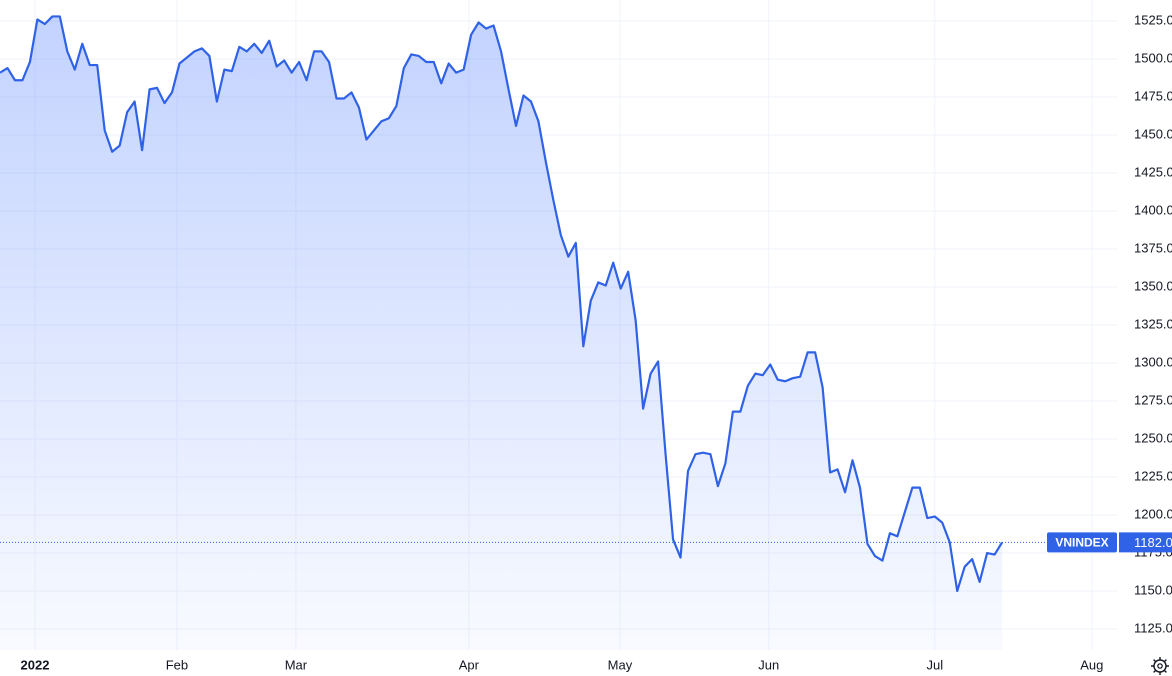 This screenshot has width=1172, height=676. What do you see at coordinates (1153, 513) in the screenshot?
I see `y-tick-label: 1200.0` at bounding box center [1153, 513].